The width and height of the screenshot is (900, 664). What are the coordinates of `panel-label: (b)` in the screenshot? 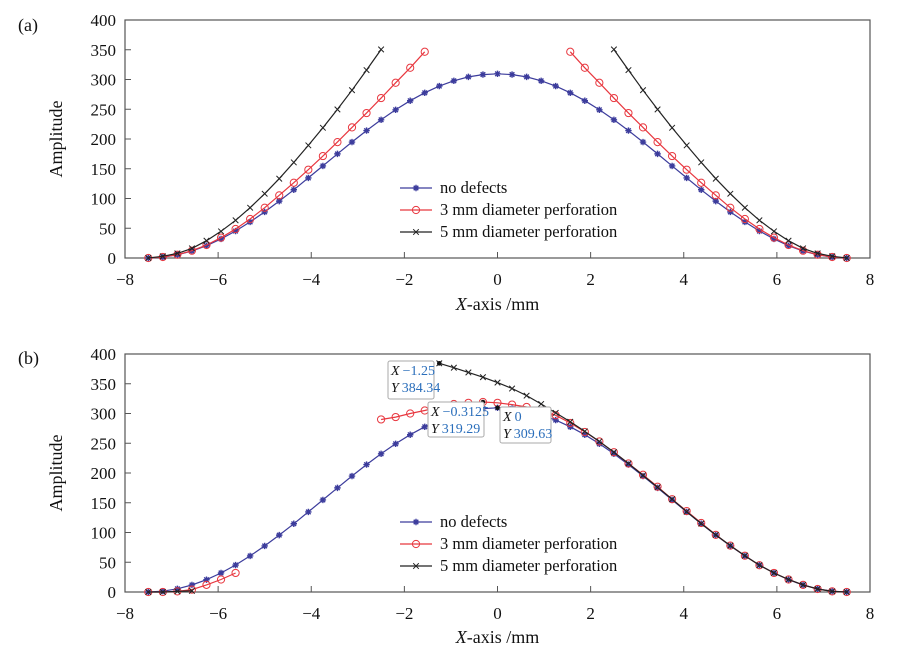 It's located at (28, 358).